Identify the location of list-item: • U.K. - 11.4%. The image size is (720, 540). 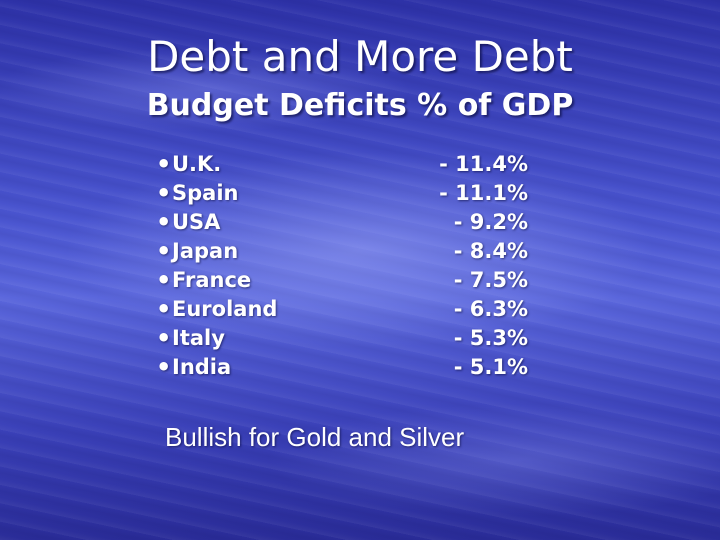
(366, 164).